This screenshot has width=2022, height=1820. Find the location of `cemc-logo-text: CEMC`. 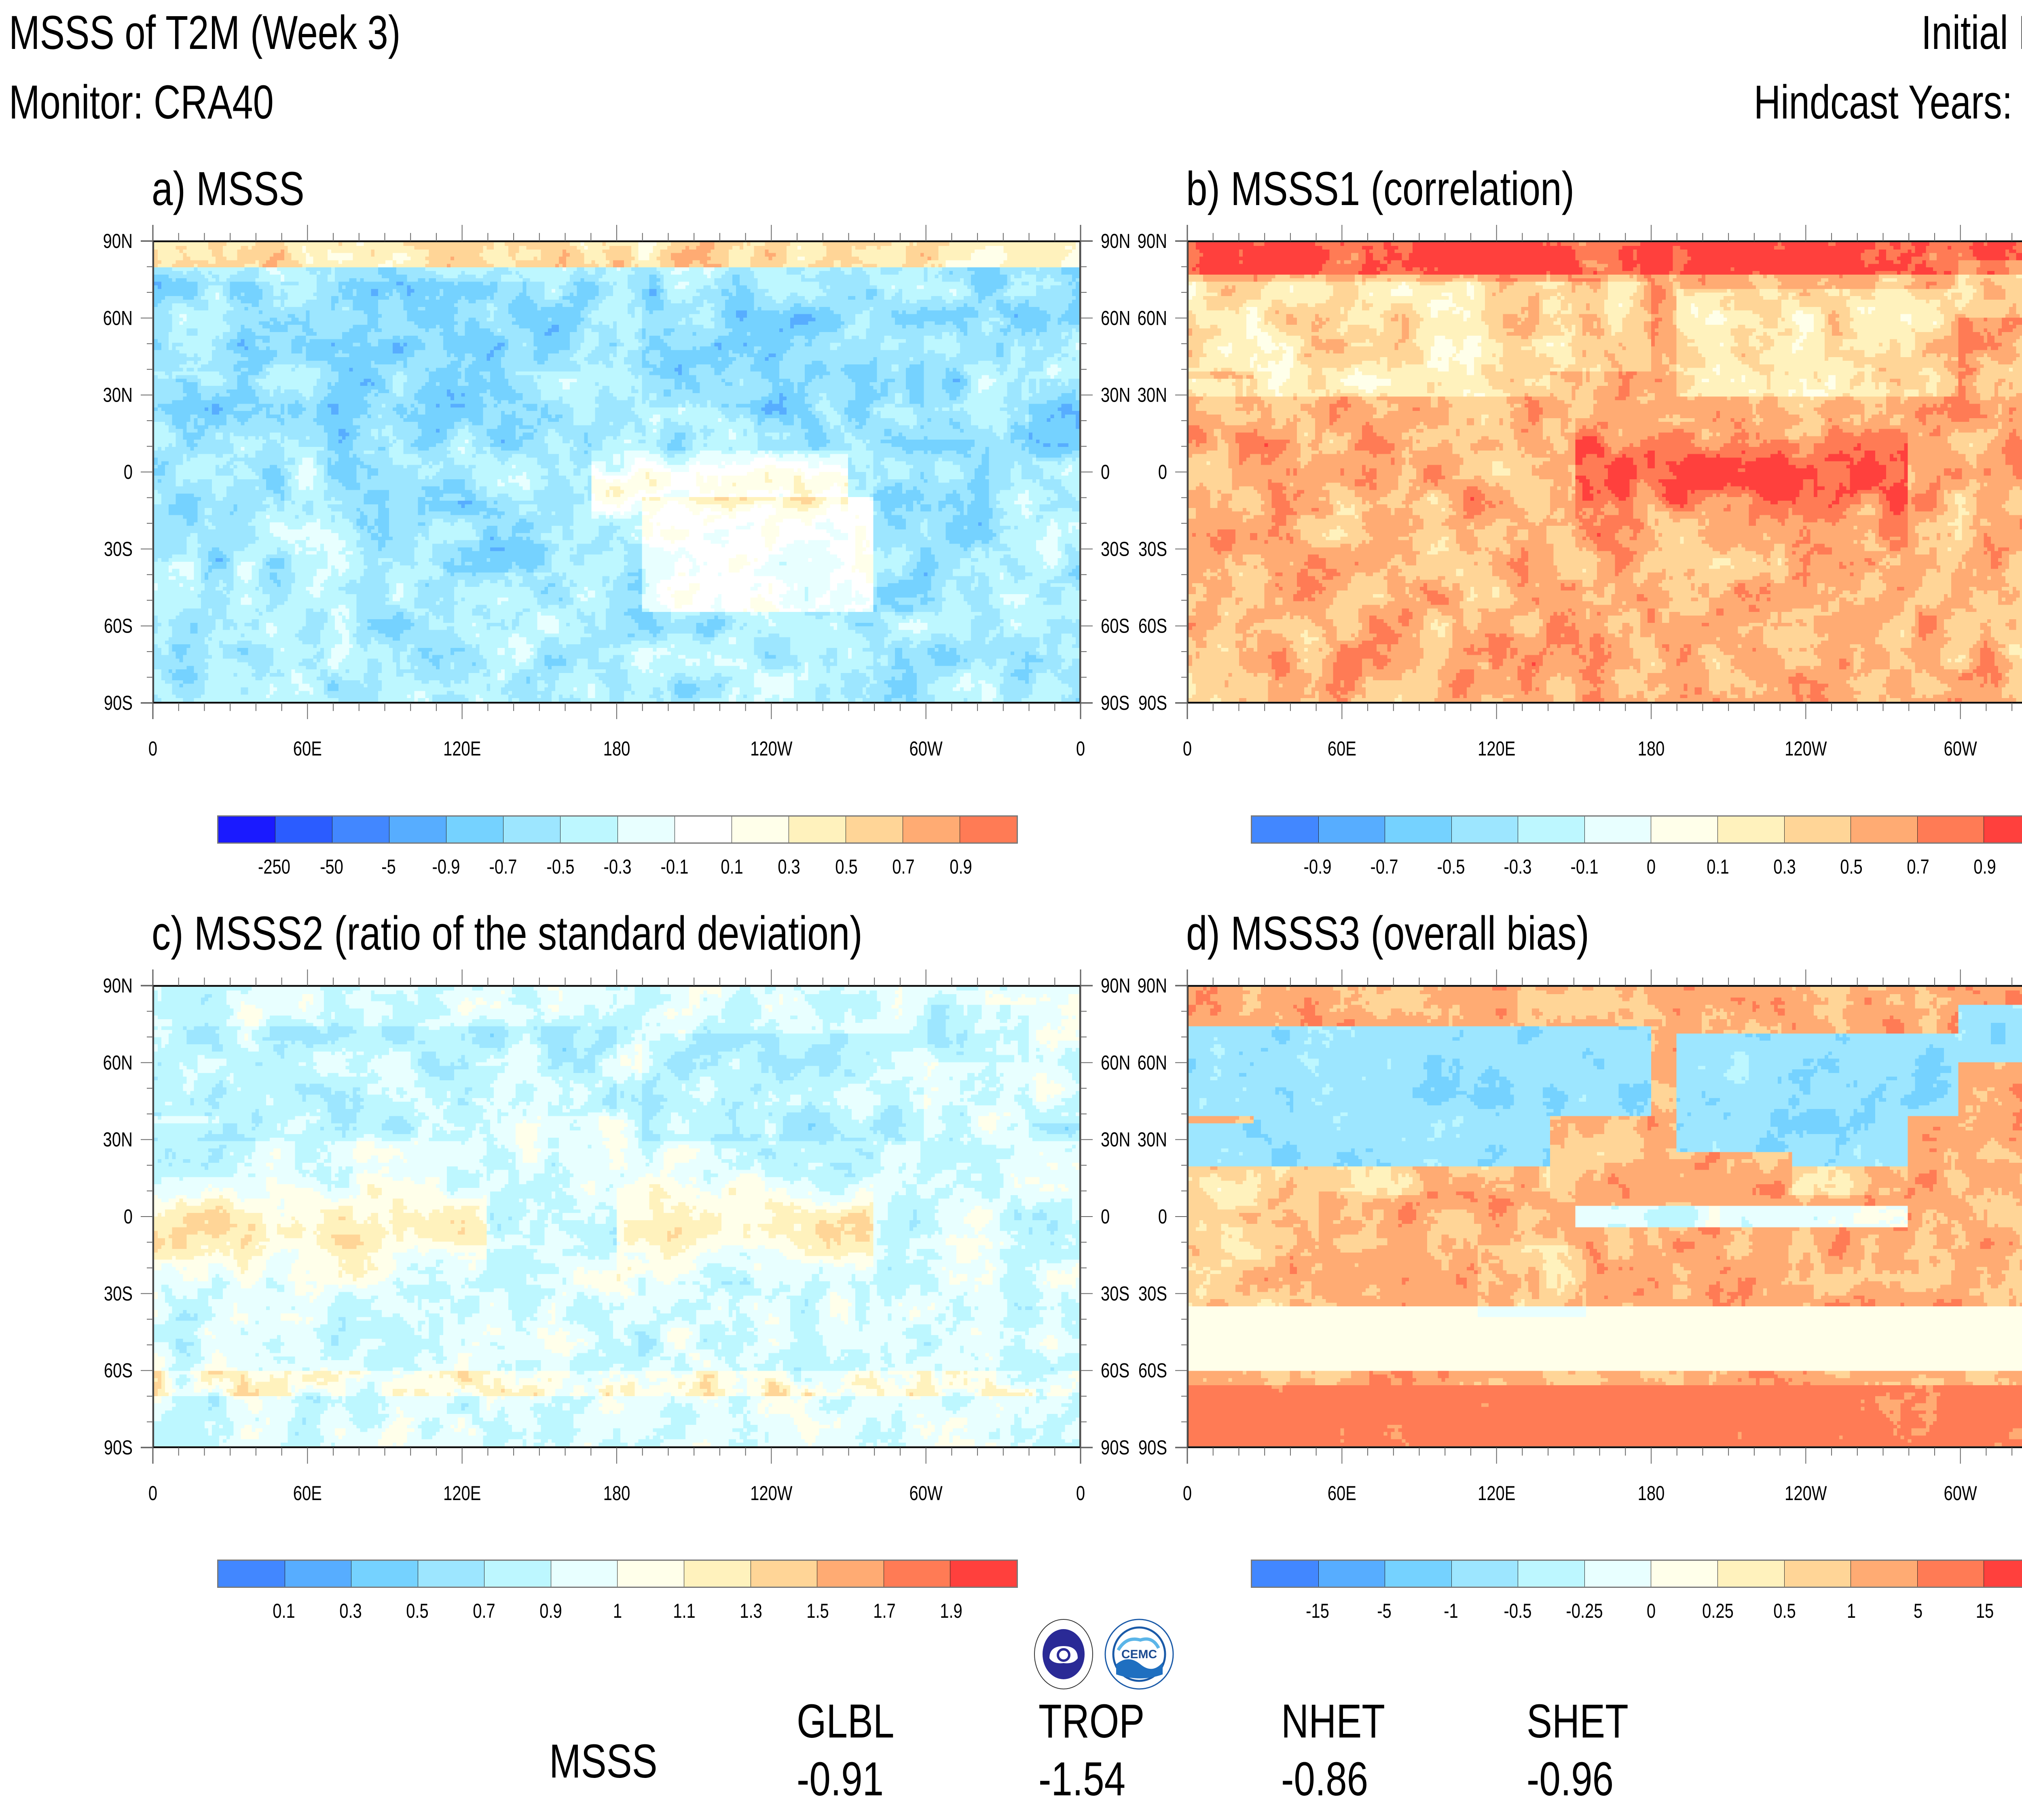

cemc-logo-text: CEMC is located at coordinates (1139, 1654).